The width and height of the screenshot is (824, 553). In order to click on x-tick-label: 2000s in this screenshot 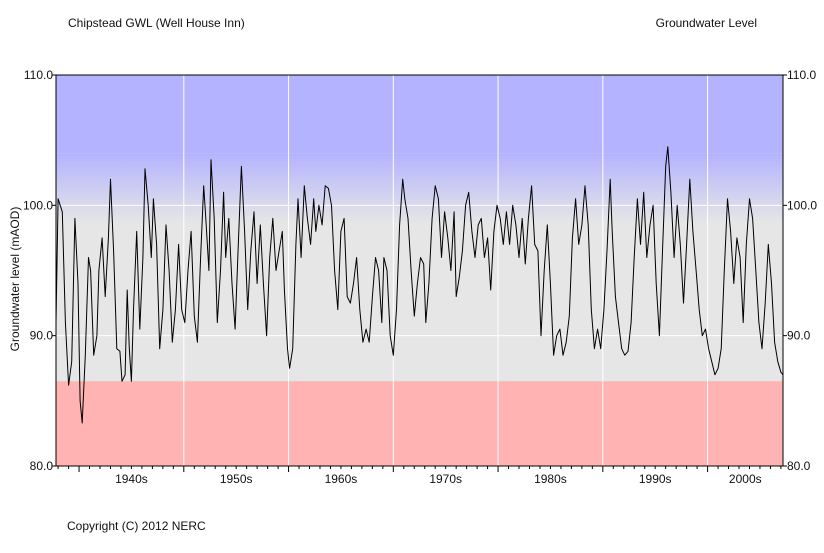, I will do `click(745, 479)`.